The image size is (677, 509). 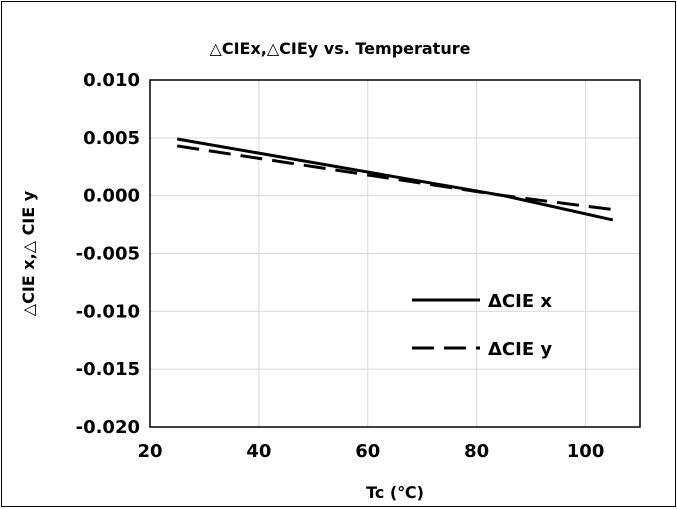 I want to click on y-tick-label: 0.010, so click(x=111, y=80).